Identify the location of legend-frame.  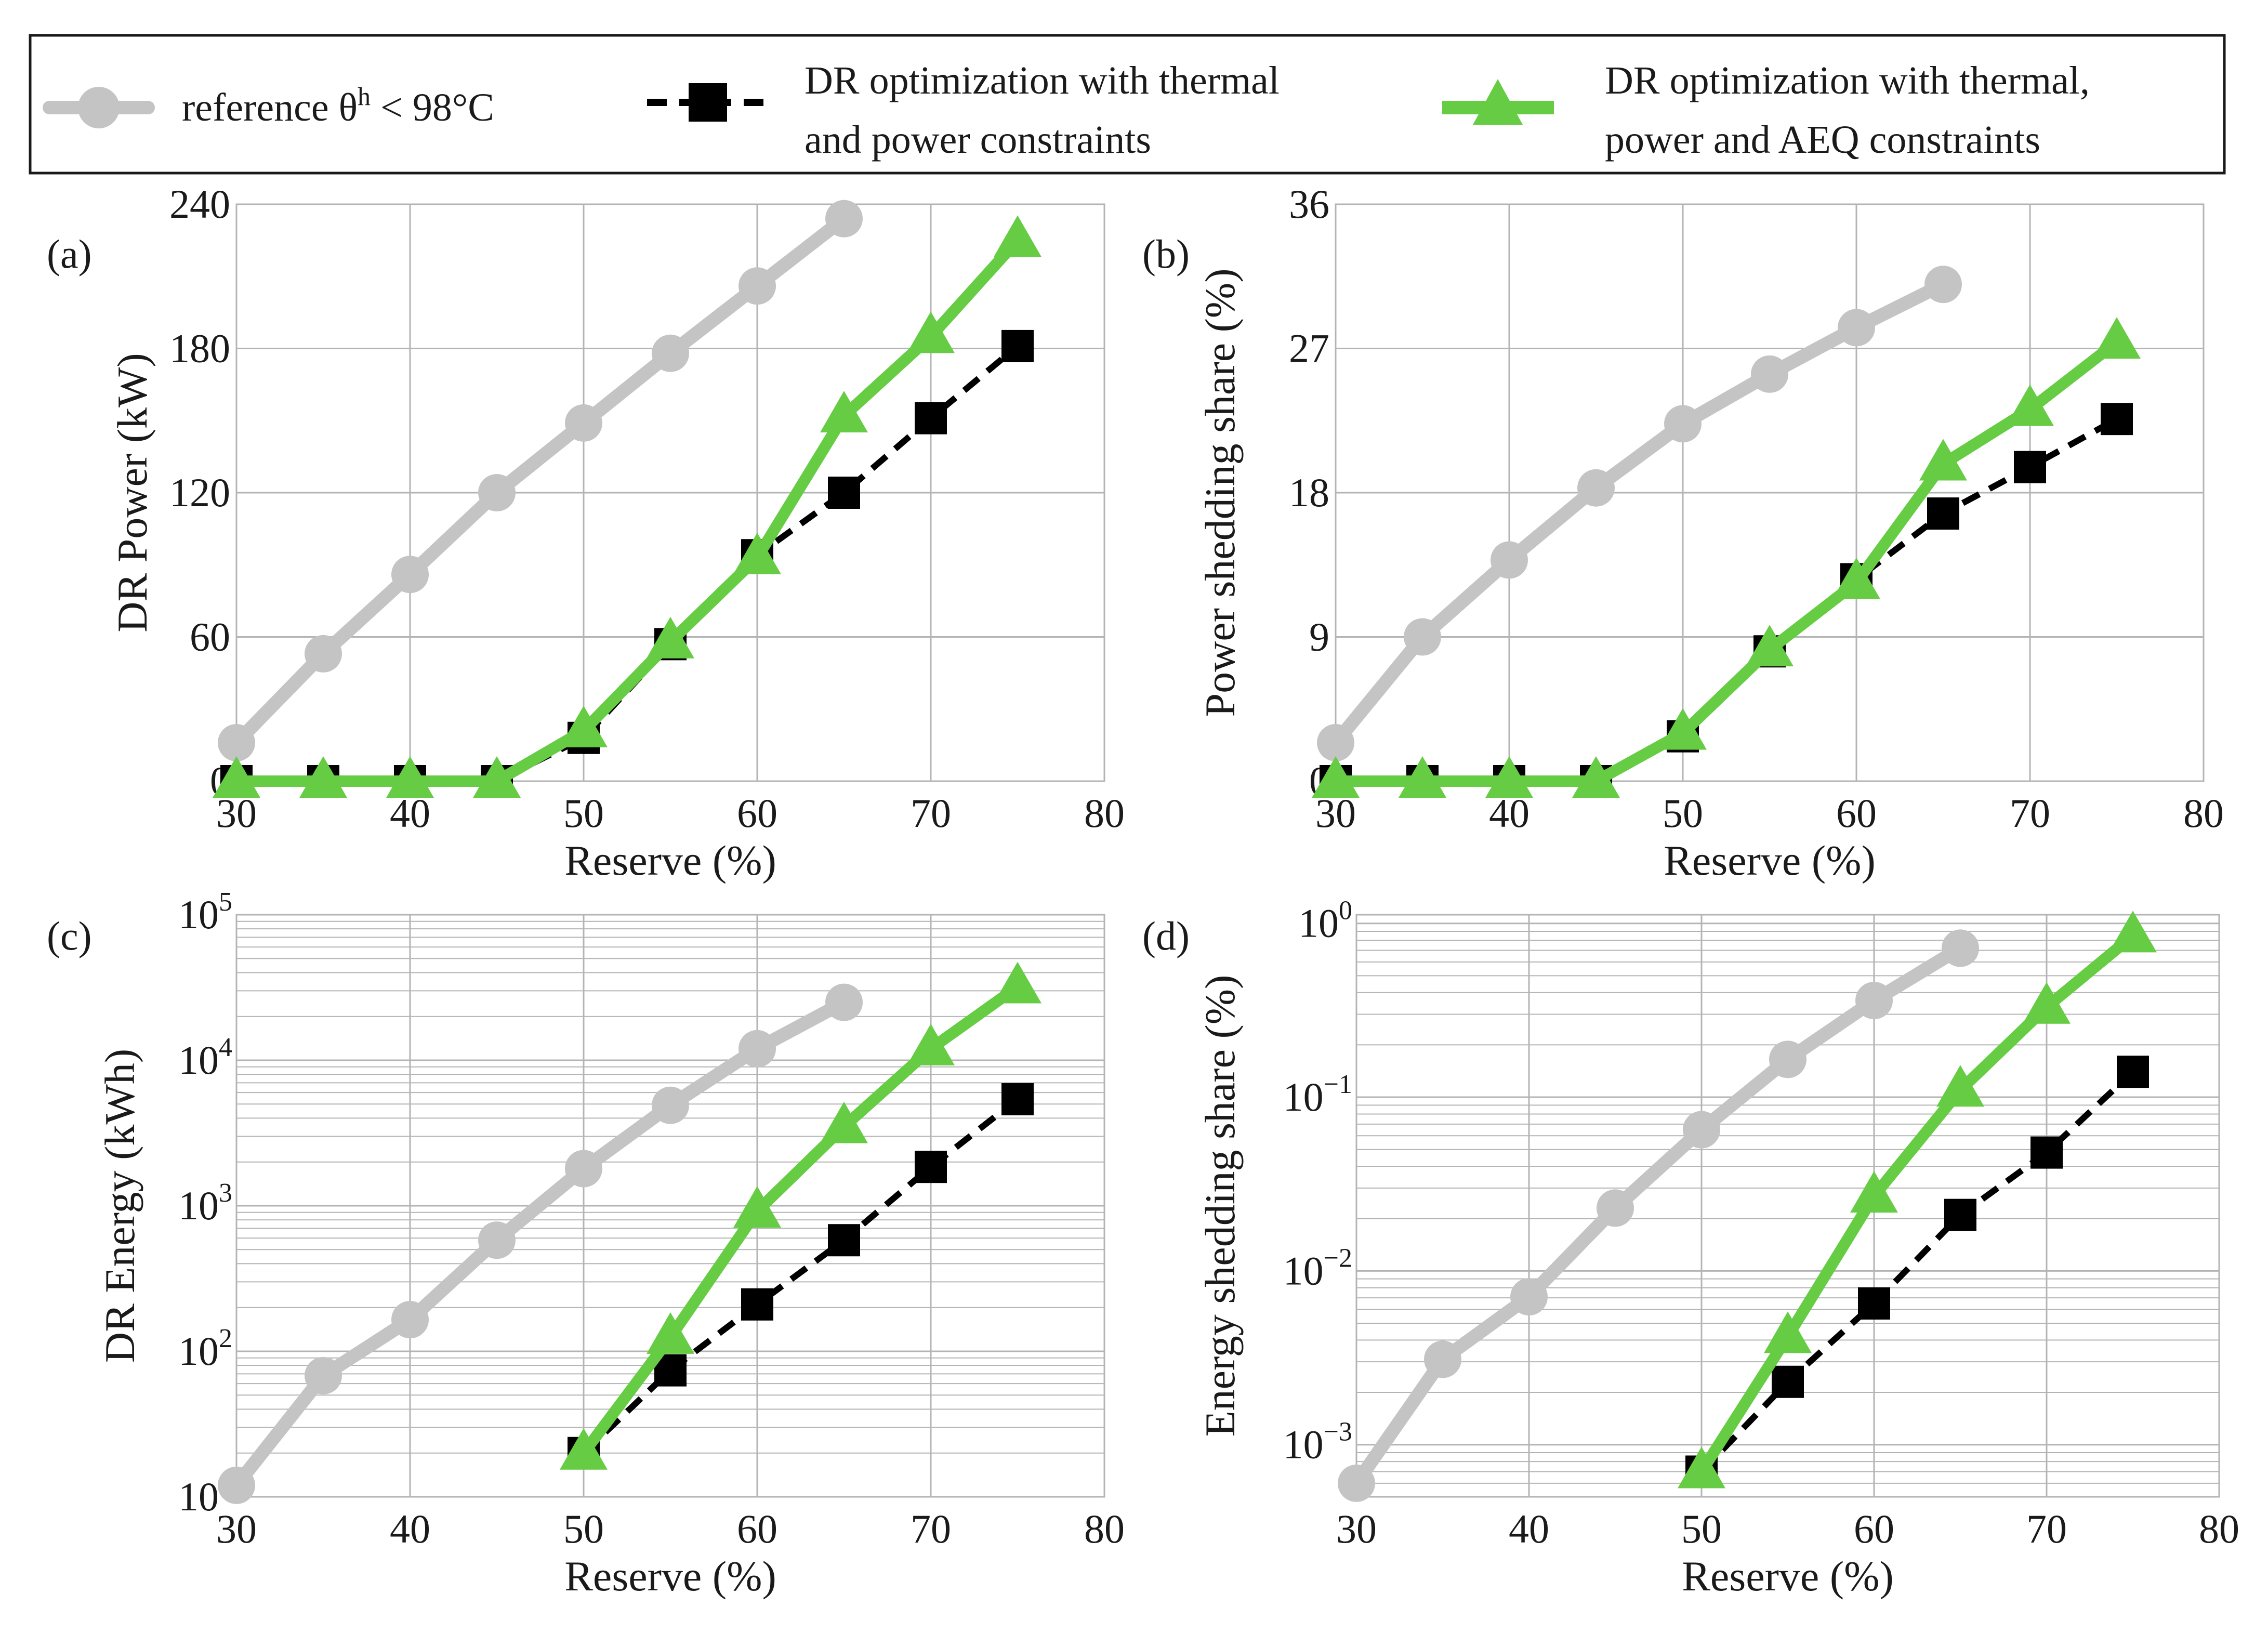
(1127, 104).